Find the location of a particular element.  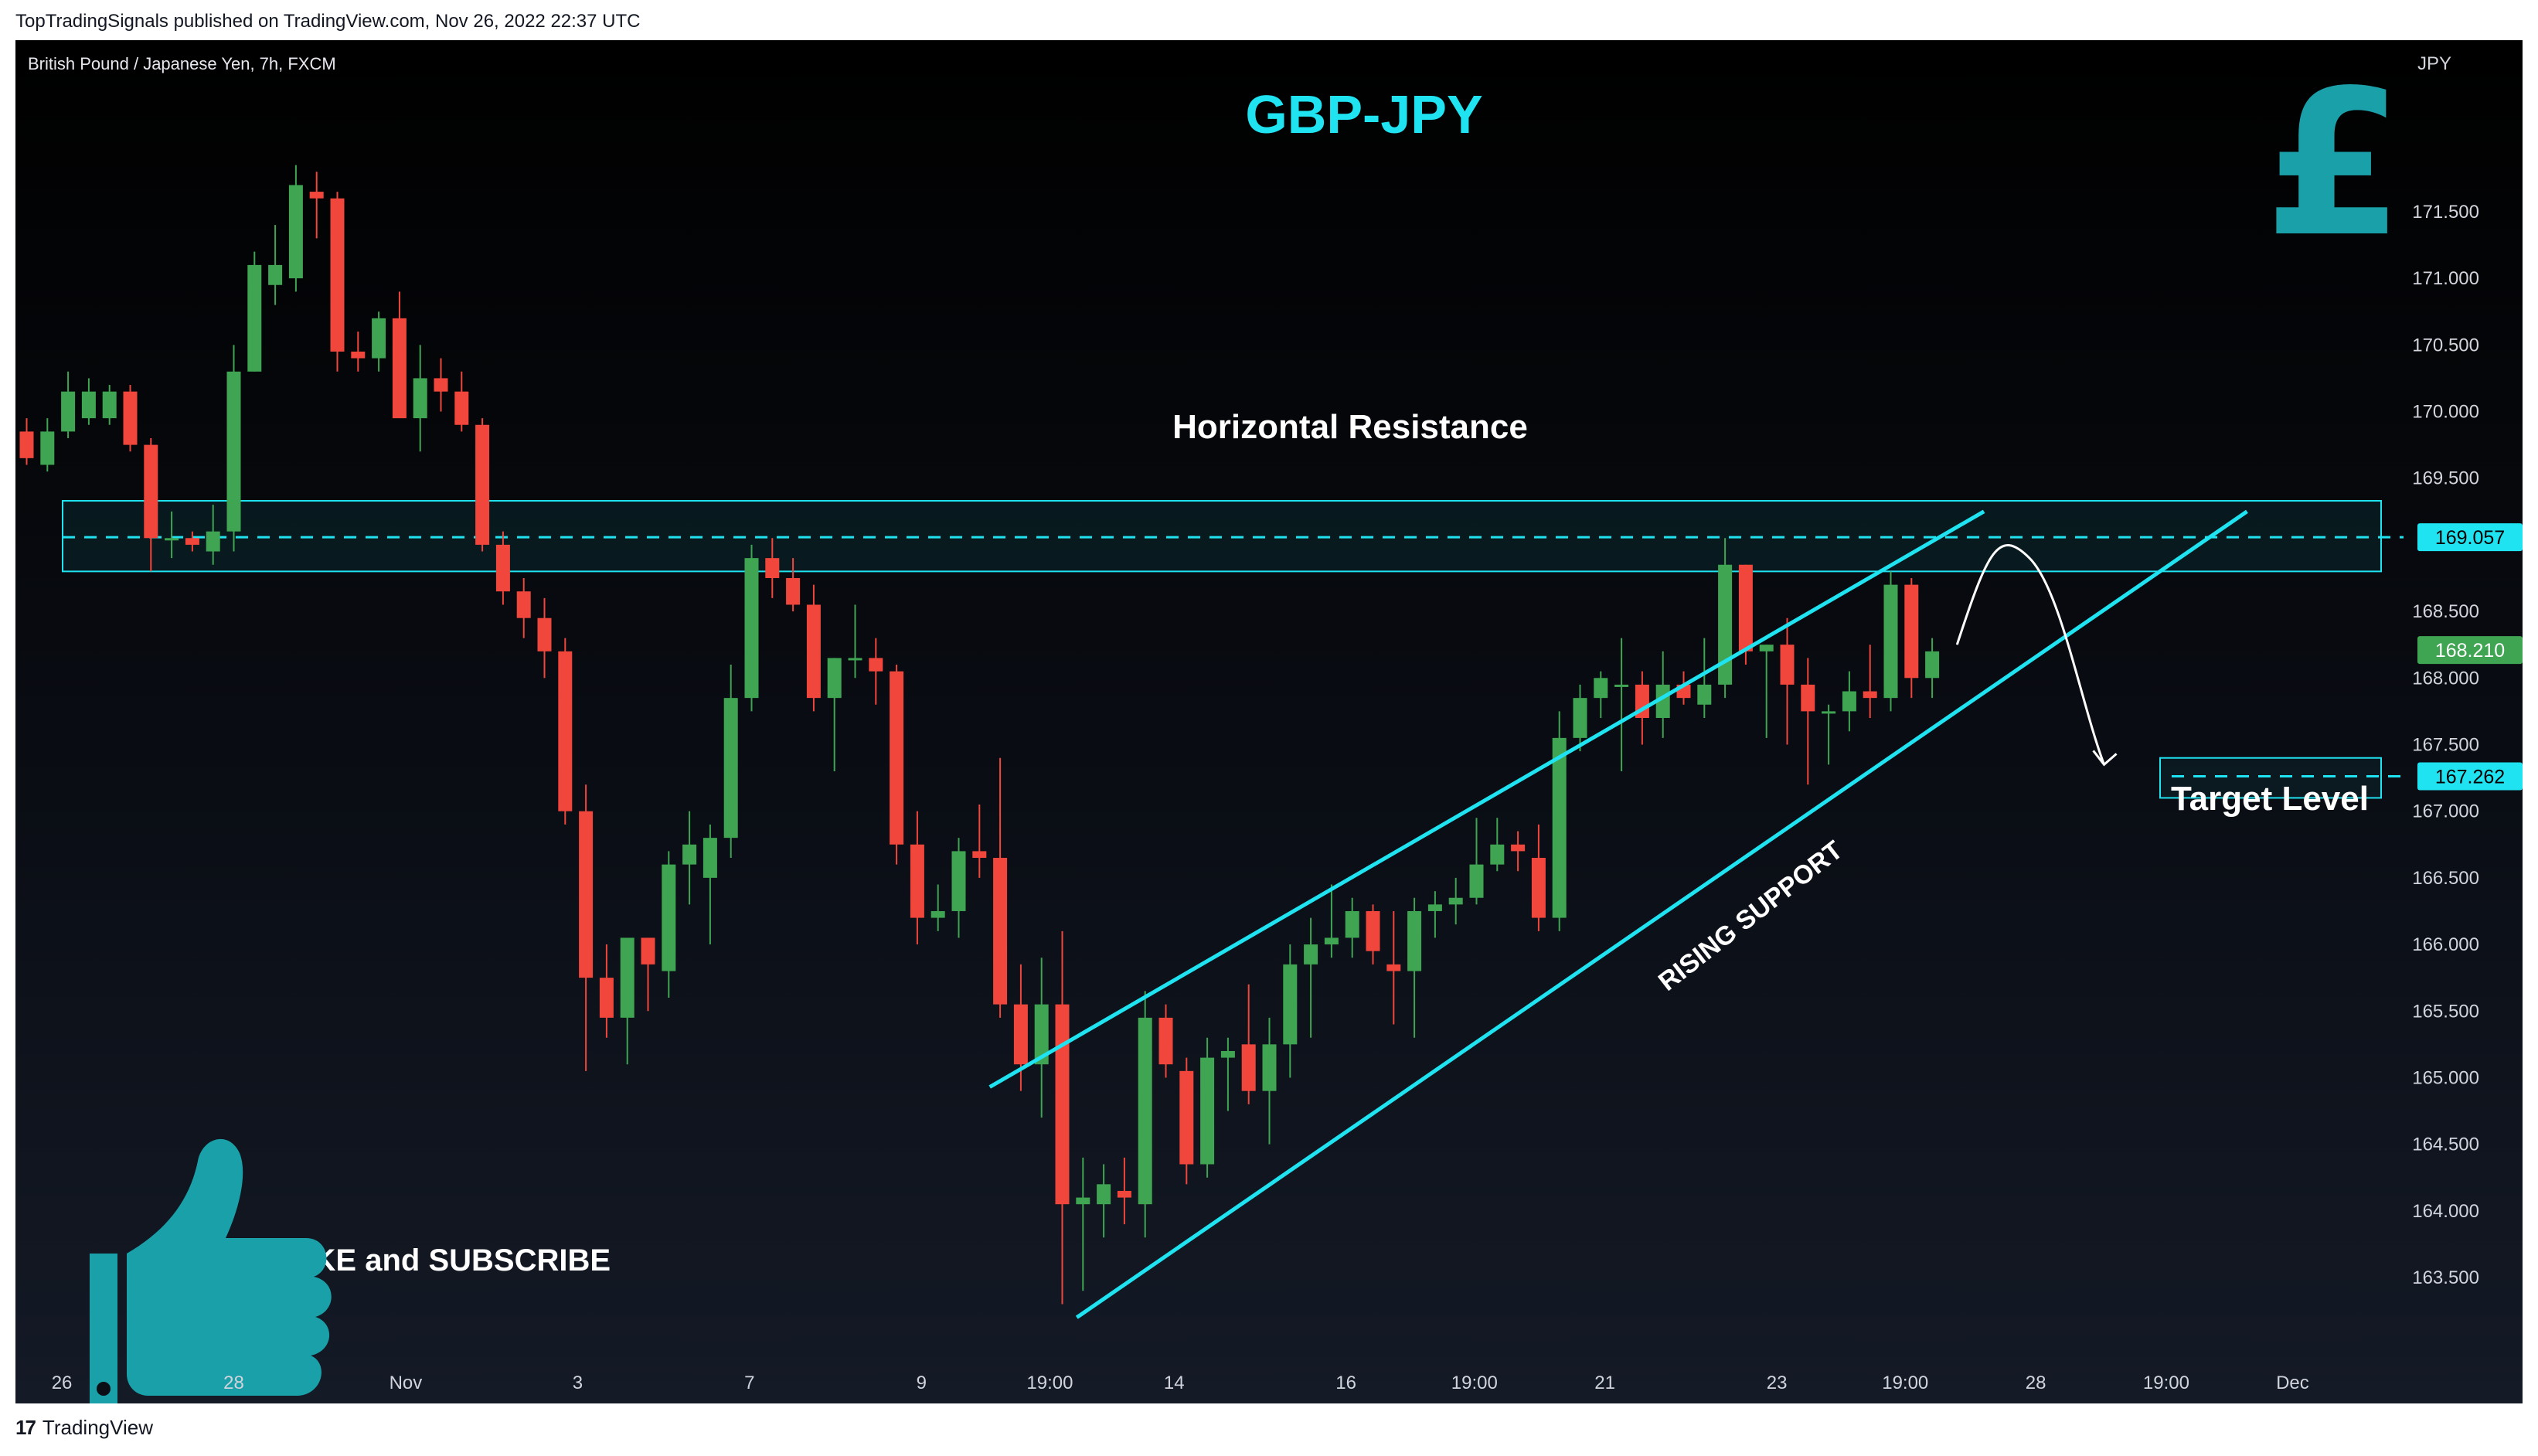

x-tick-label: 16 is located at coordinates (1345, 1383).